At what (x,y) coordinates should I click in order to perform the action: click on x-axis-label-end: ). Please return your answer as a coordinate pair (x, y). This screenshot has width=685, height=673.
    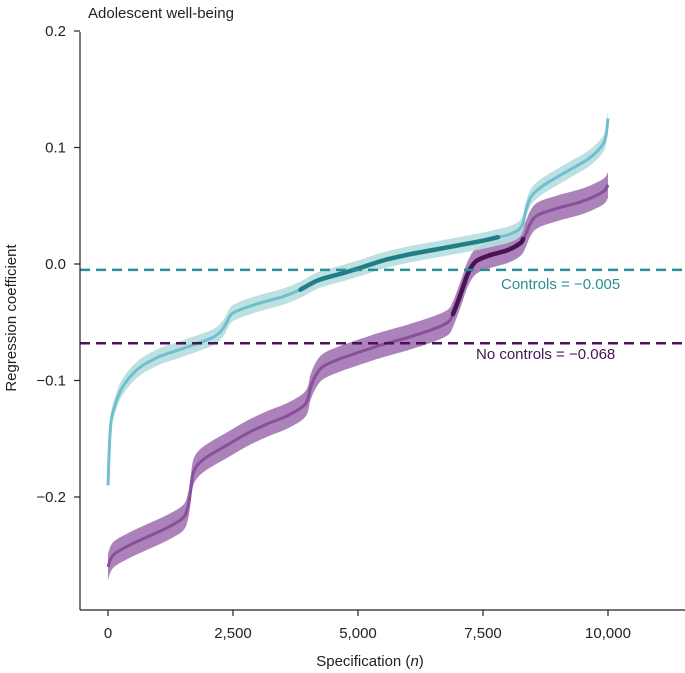
    Looking at the image, I should click on (421, 661).